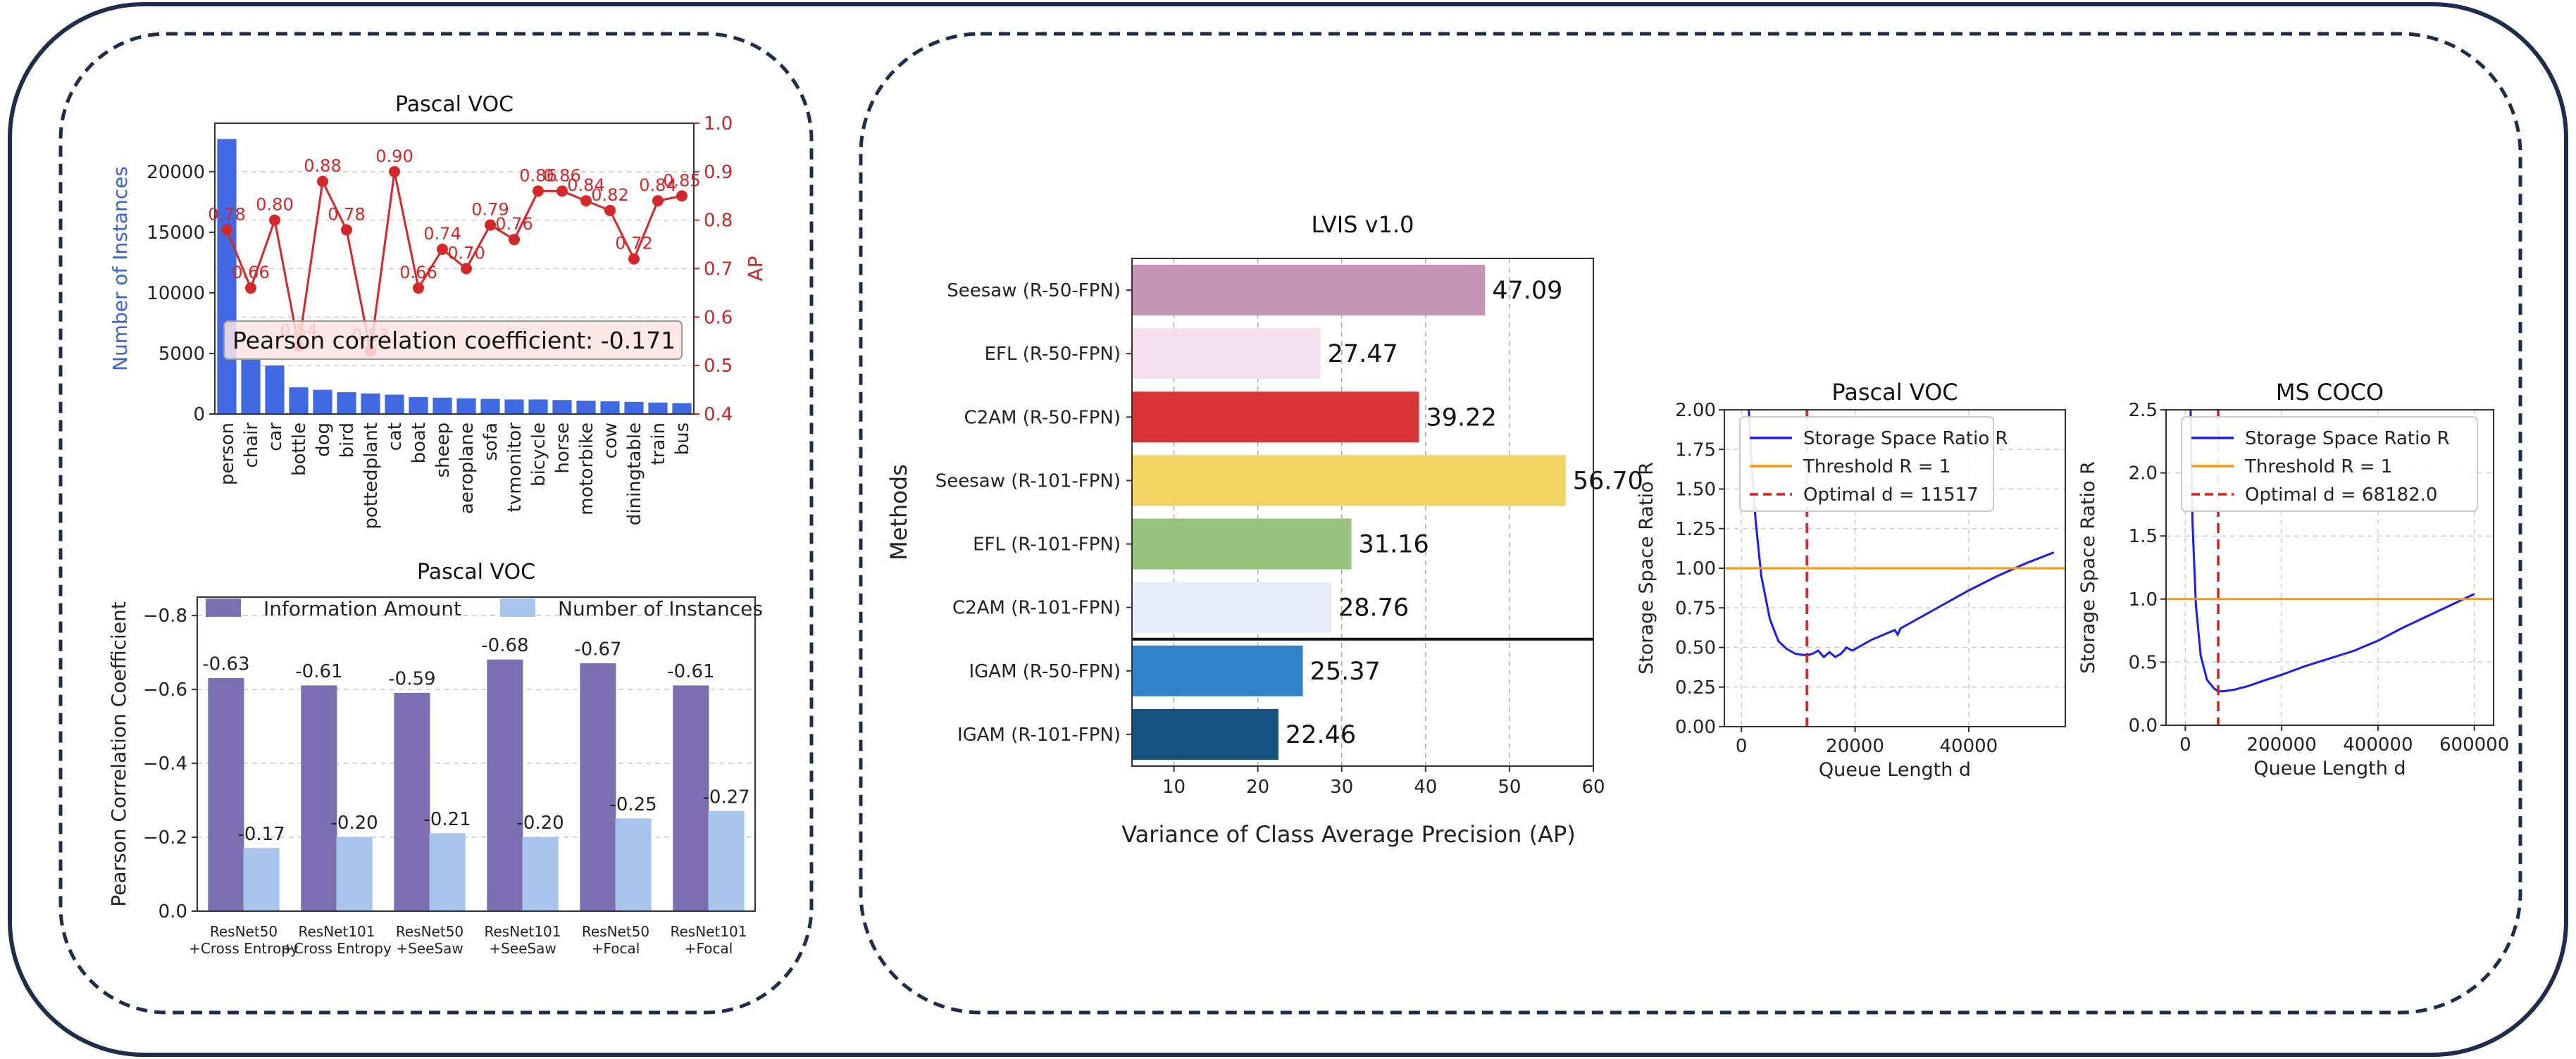 Image resolution: width=2576 pixels, height=1059 pixels. I want to click on bar-value-label: -0.68, so click(504, 645).